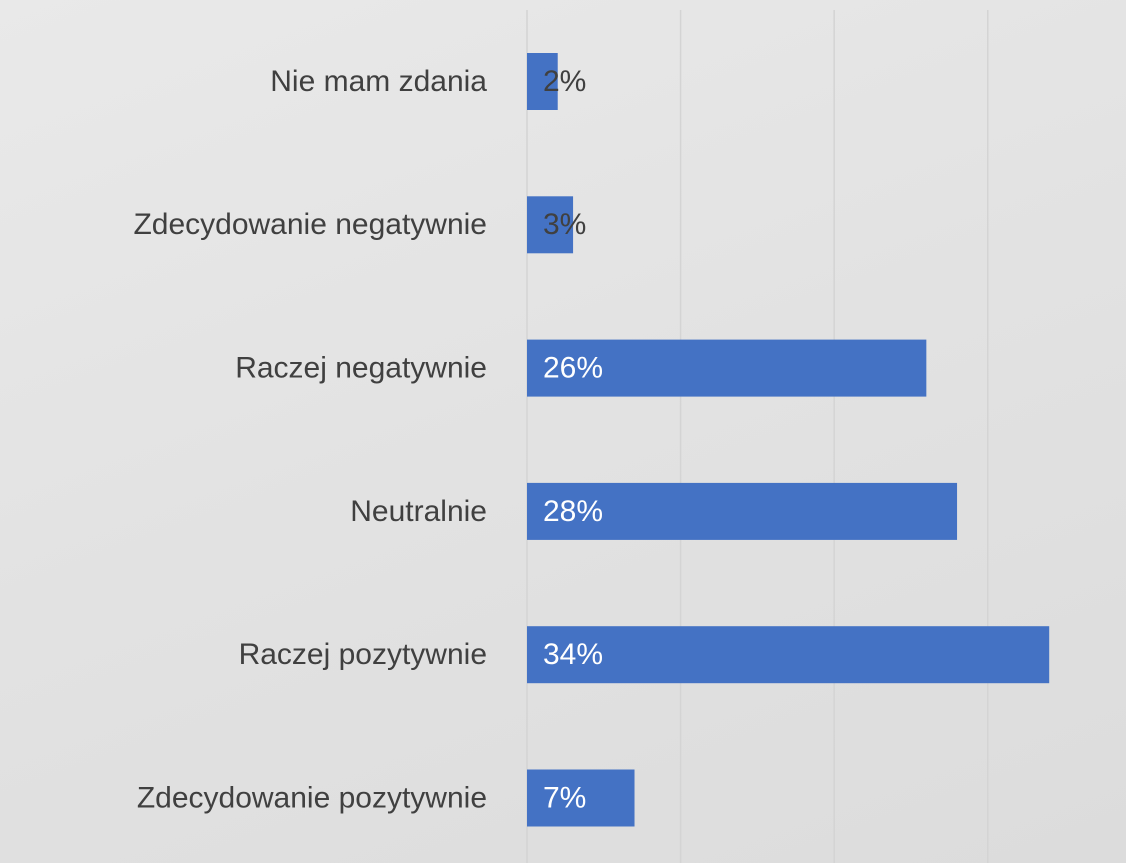 The height and width of the screenshot is (863, 1126). I want to click on value-label: 26%, so click(573, 368).